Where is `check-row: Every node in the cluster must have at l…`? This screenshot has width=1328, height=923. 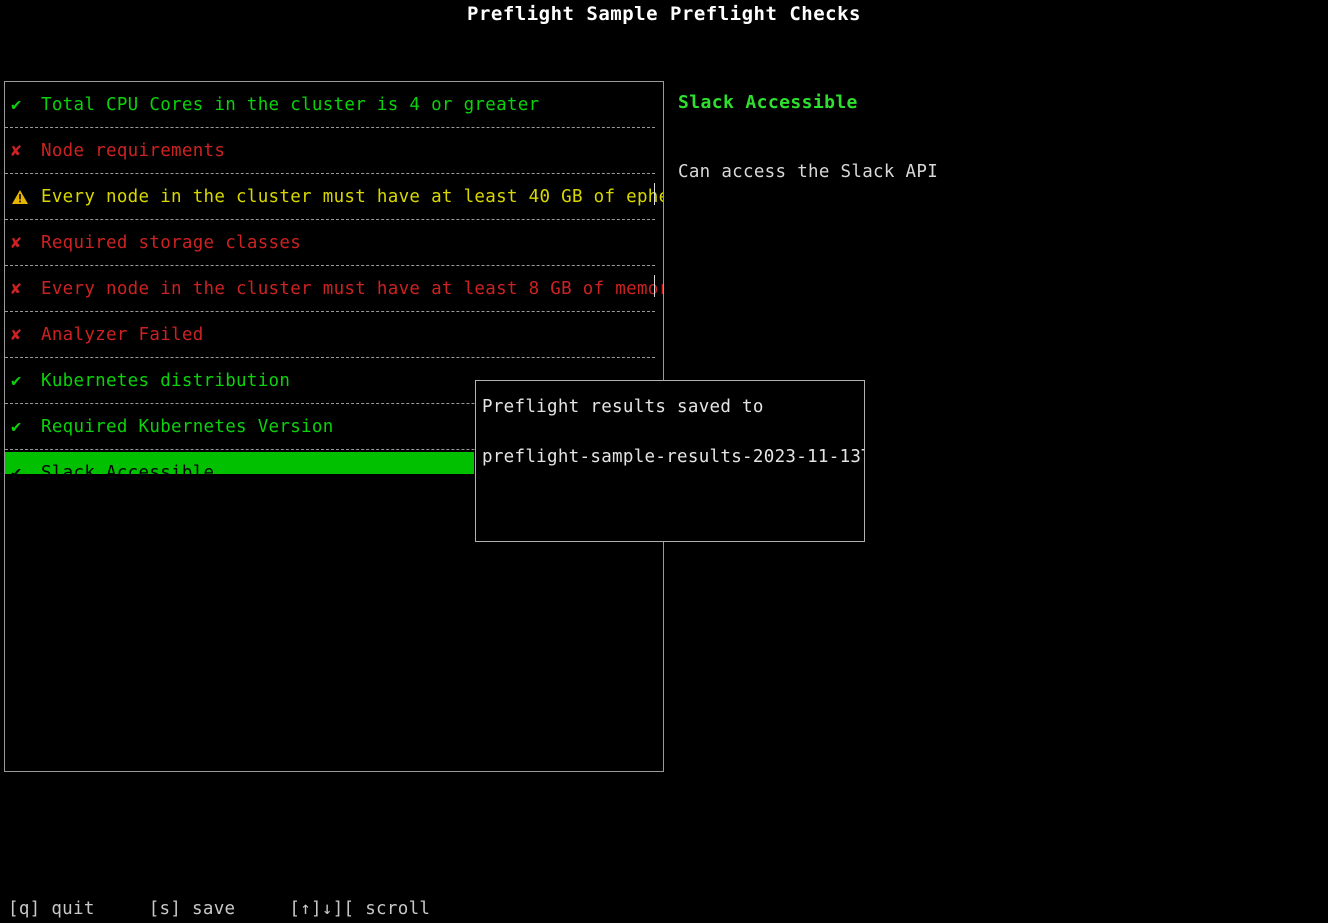 check-row: Every node in the cluster must have at l… is located at coordinates (334, 197).